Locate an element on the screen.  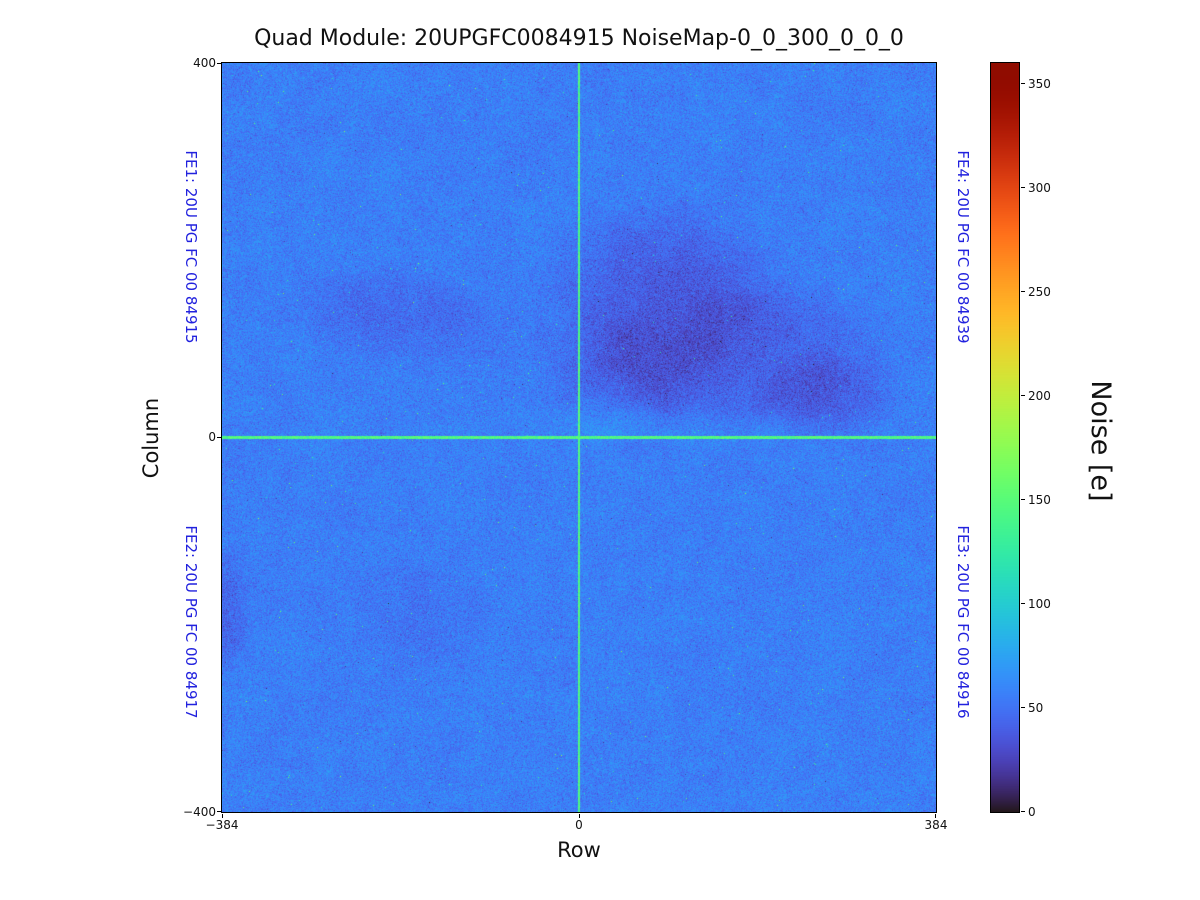
colorbar is located at coordinates (1005, 437).